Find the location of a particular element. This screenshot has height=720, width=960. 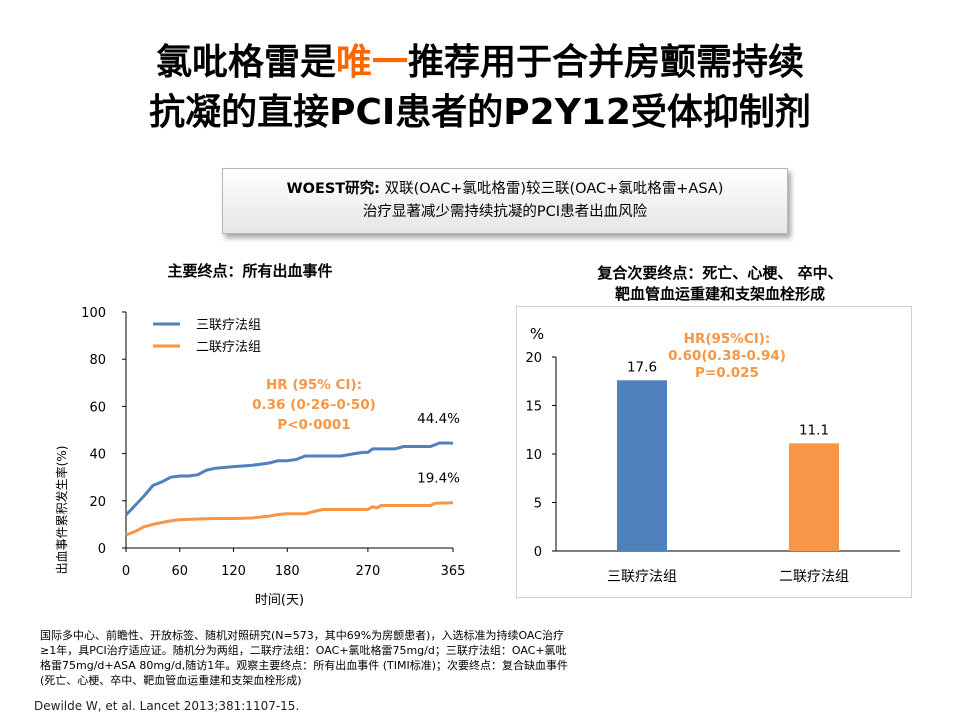

bar-y-tick-label: 5 is located at coordinates (538, 504).